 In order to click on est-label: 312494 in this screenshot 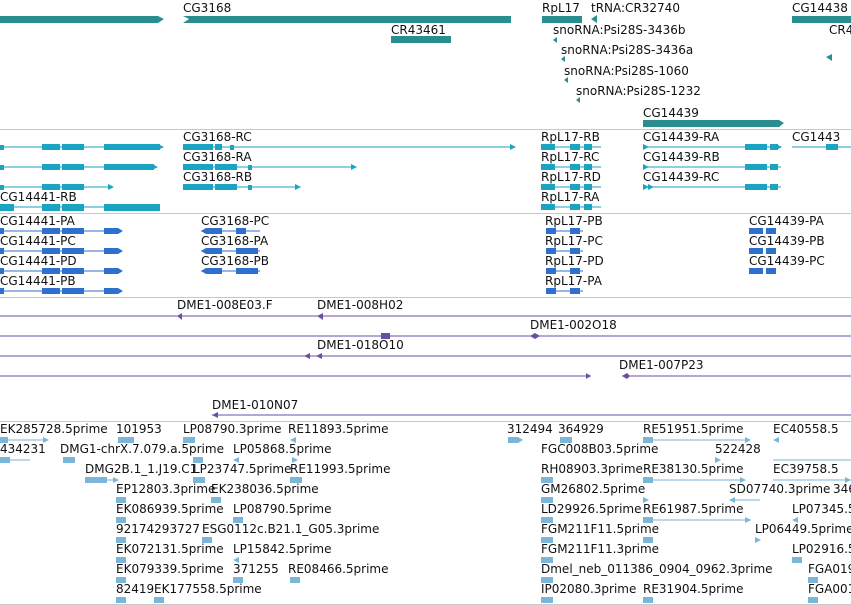, I will do `click(530, 429)`.